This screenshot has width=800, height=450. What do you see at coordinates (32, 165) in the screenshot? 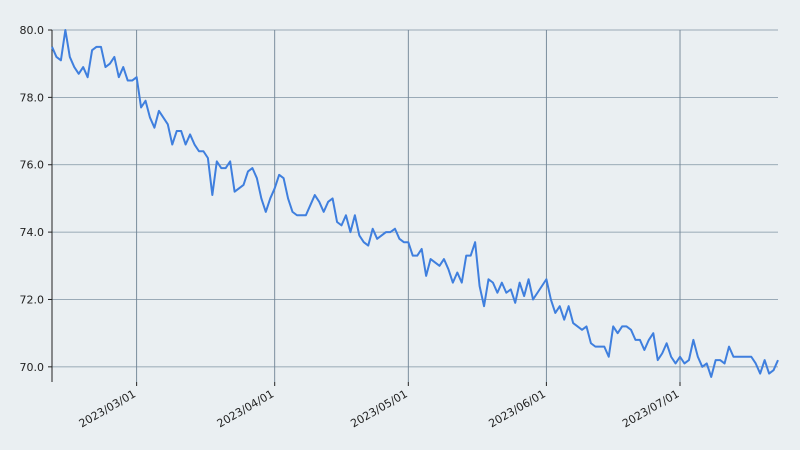
I see `y-tick-label: 76.0` at bounding box center [32, 165].